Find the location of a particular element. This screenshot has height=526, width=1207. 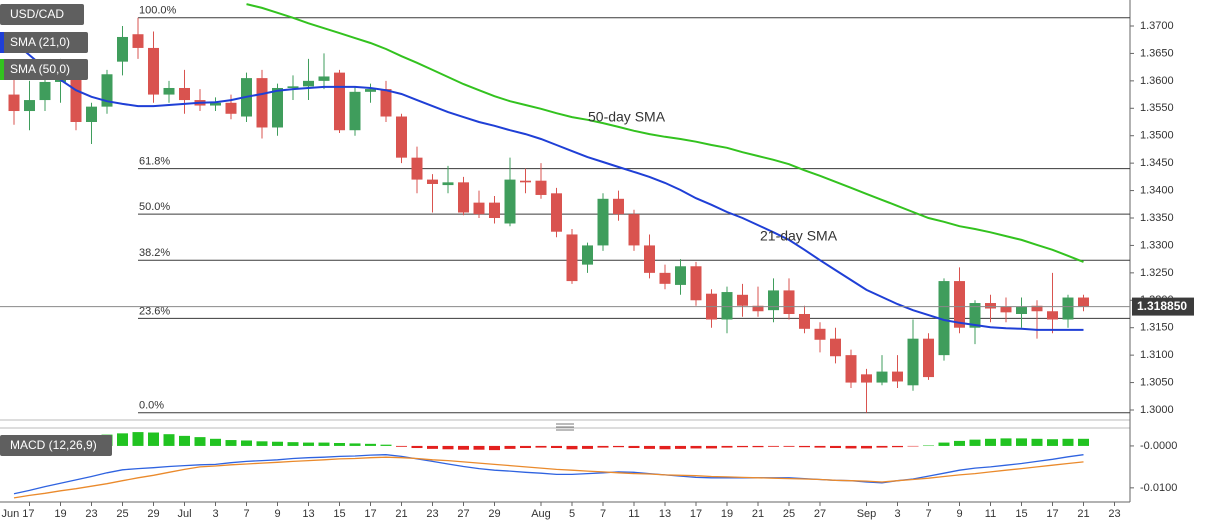

x-tick-label: Aug is located at coordinates (541, 514).